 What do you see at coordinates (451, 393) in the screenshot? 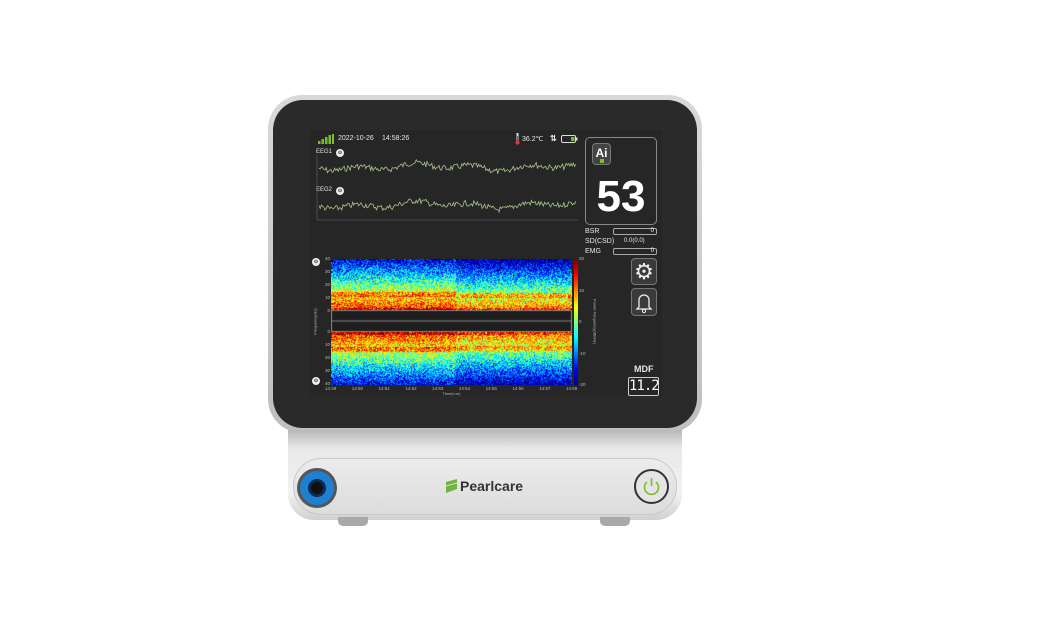
I see `x-axis-label: Time(h:m)` at bounding box center [451, 393].